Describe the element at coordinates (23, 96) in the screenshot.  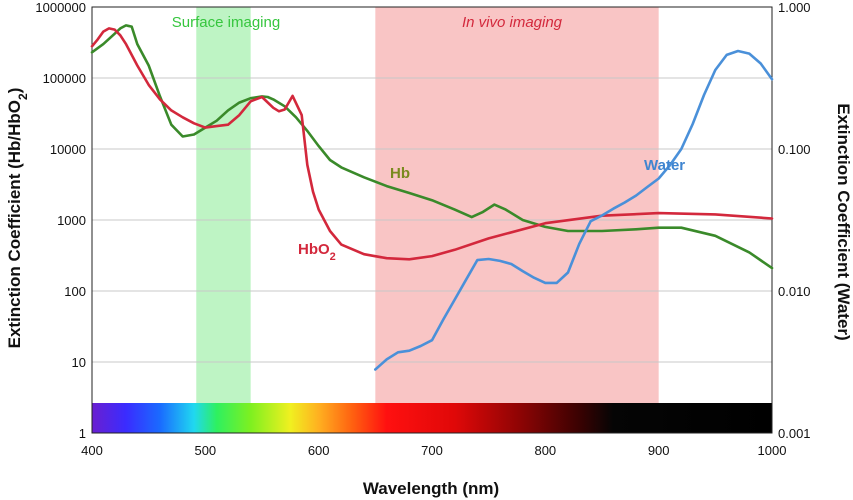
I see `y-left-axis-title-sub: 2` at that location.